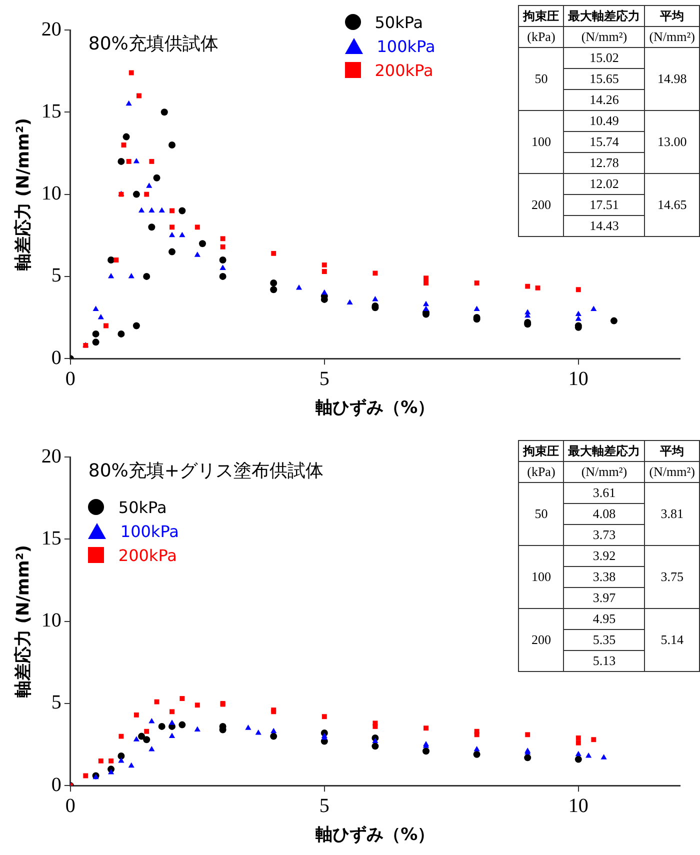 The image size is (700, 855). What do you see at coordinates (541, 16) in the screenshot?
I see `text: 拘束圧` at bounding box center [541, 16].